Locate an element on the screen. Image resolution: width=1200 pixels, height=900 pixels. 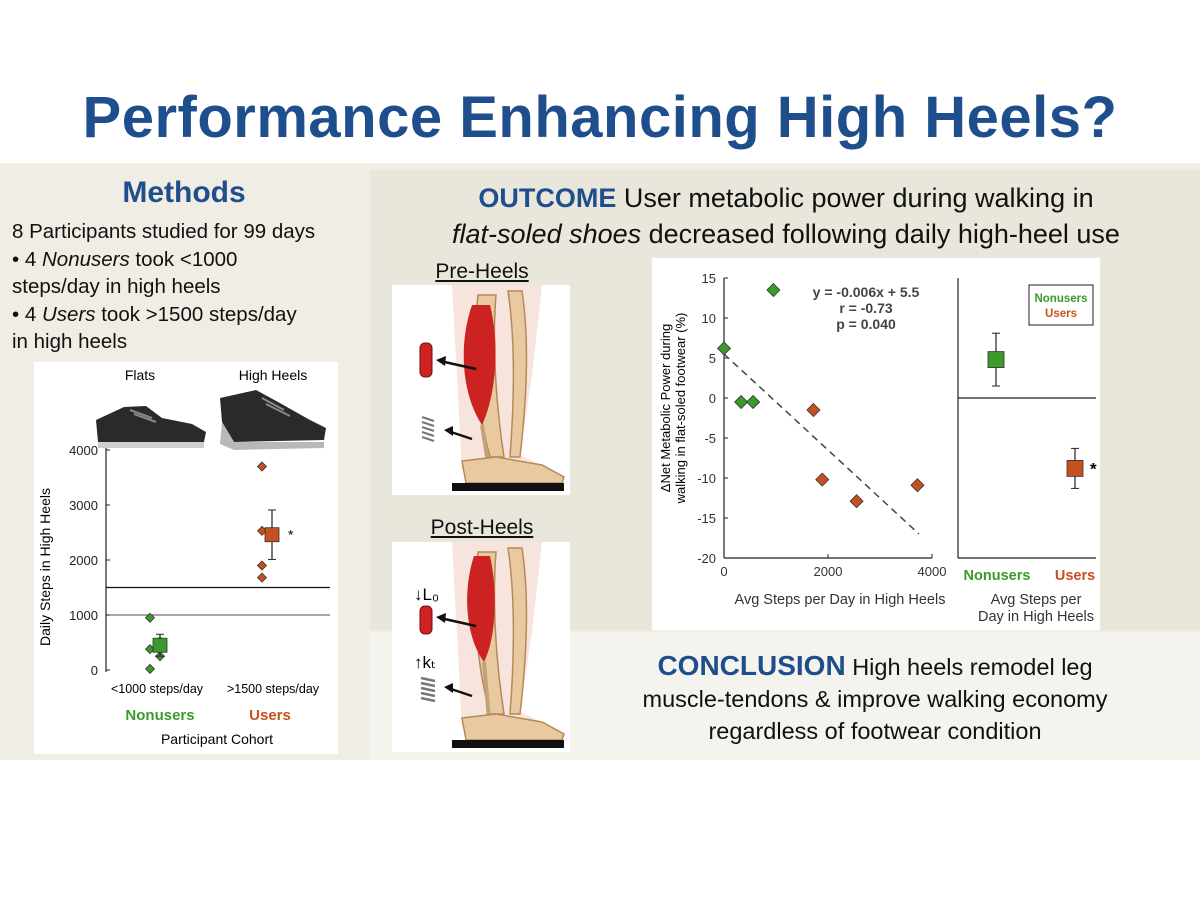
pre-heels-leg-diagram is located at coordinates (492, 388).